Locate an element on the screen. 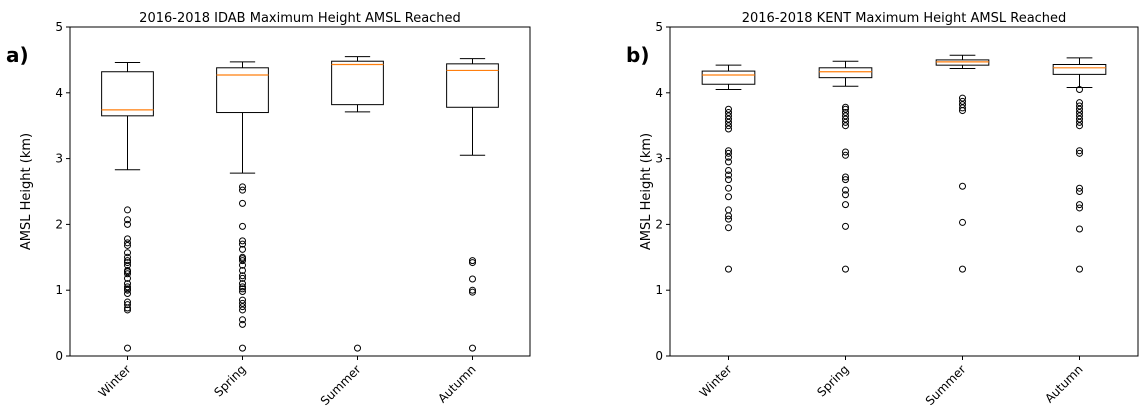 Image resolution: width=1142 pixels, height=410 pixels. y-tick-label: 4 is located at coordinates (659, 93).